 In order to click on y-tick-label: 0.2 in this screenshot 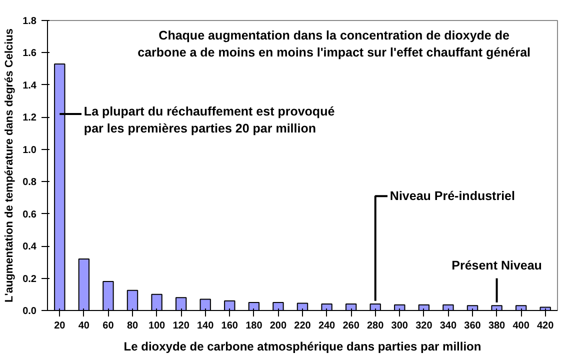, I will do `click(29, 279)`.